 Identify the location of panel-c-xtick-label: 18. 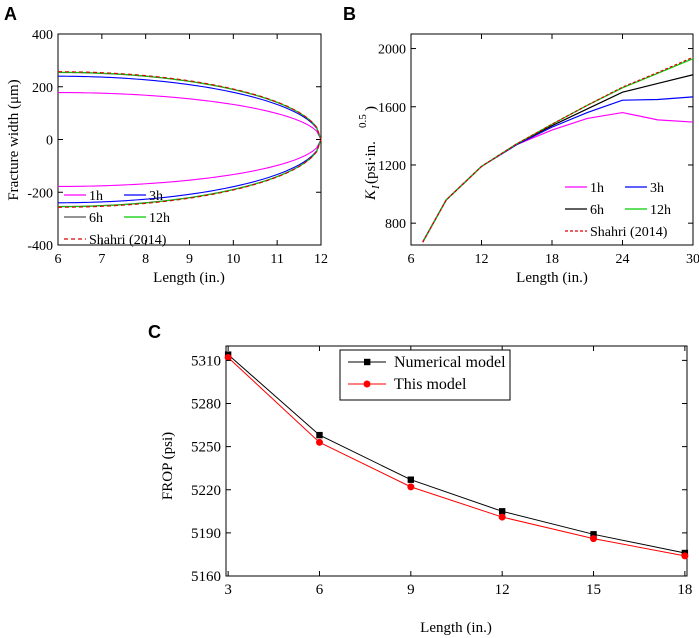
(684, 590).